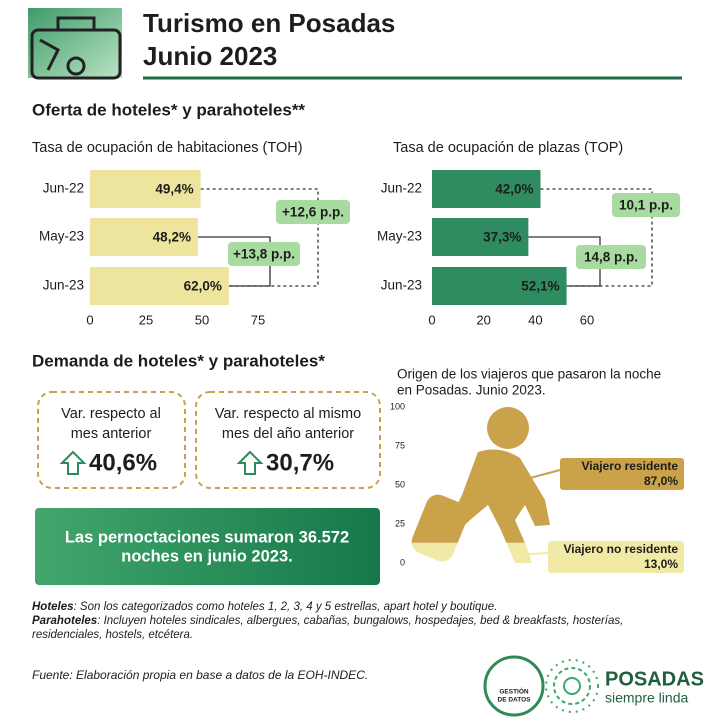  What do you see at coordinates (53, 607) in the screenshot?
I see `note-term: Hoteles` at bounding box center [53, 607].